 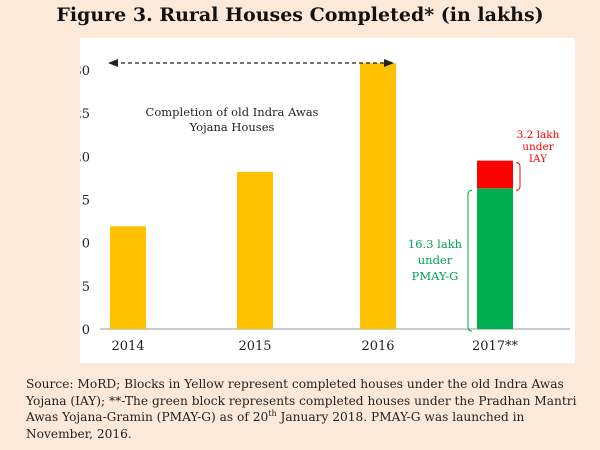 I want to click on iay-2017-label: 3.2 lakh, so click(x=538, y=135).